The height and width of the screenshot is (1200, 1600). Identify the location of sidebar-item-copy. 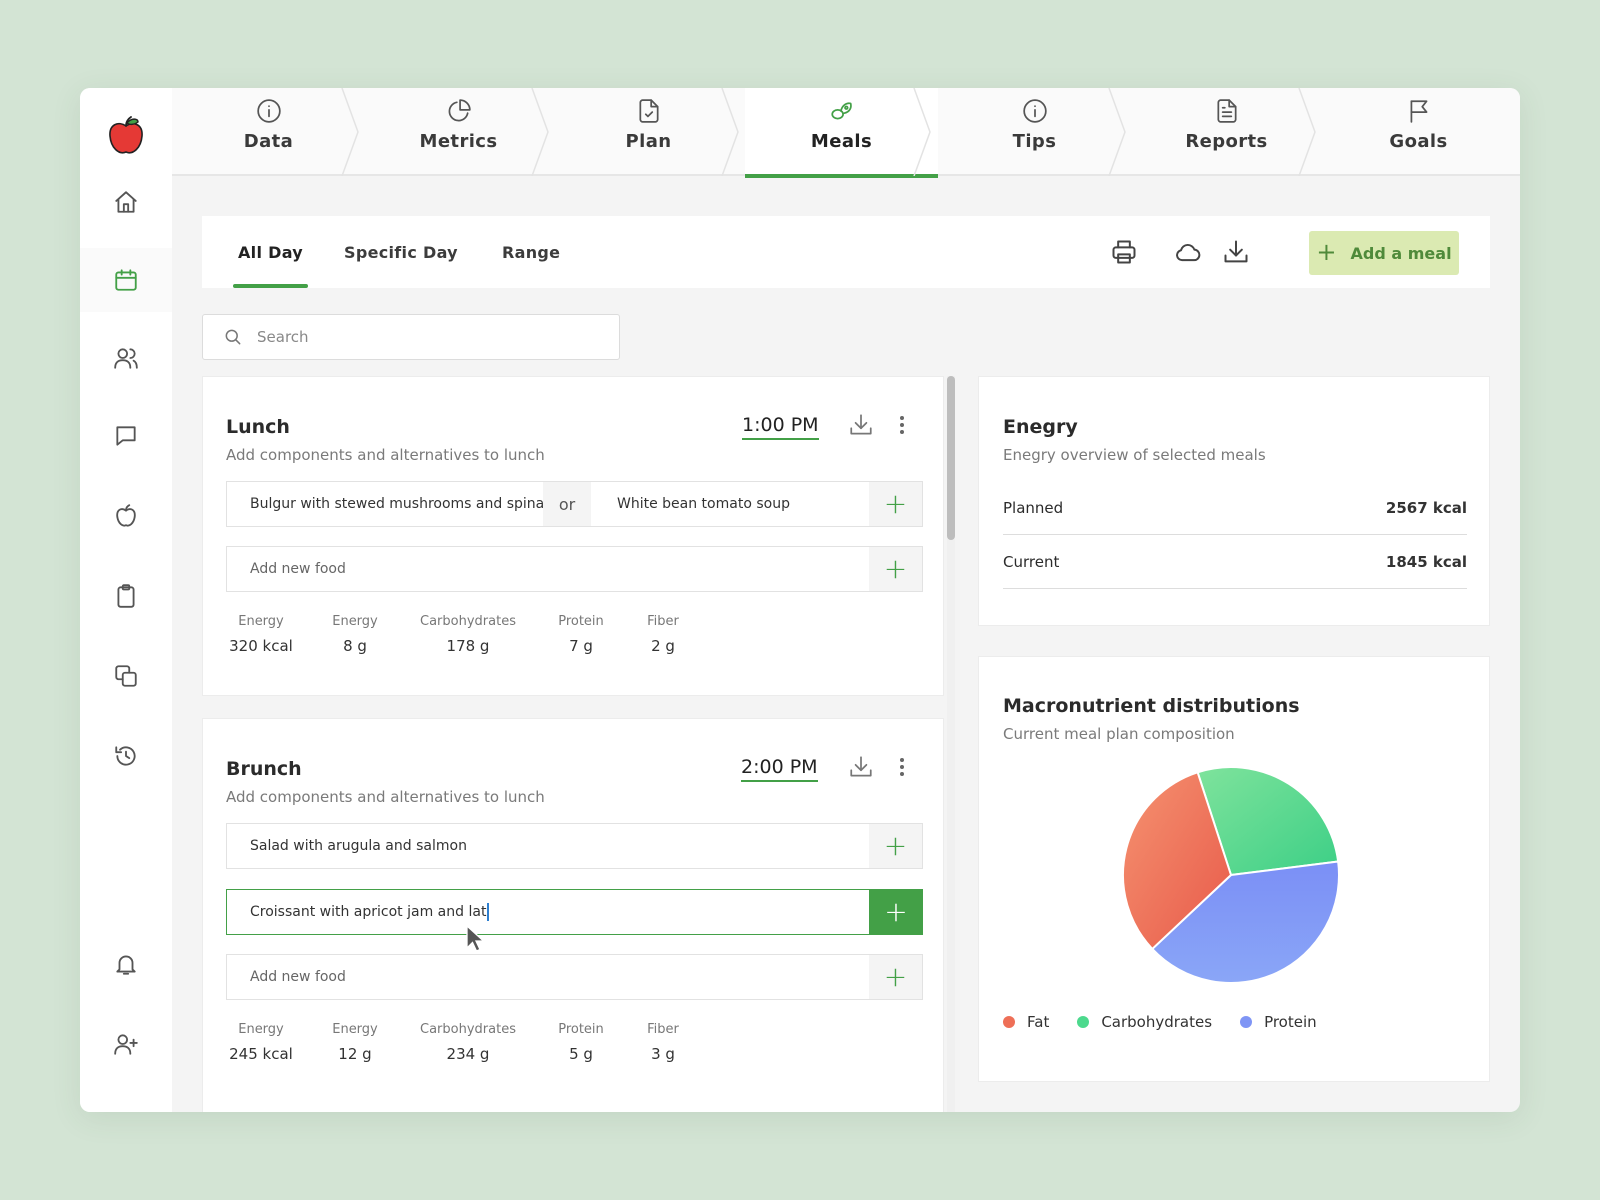
(126, 676).